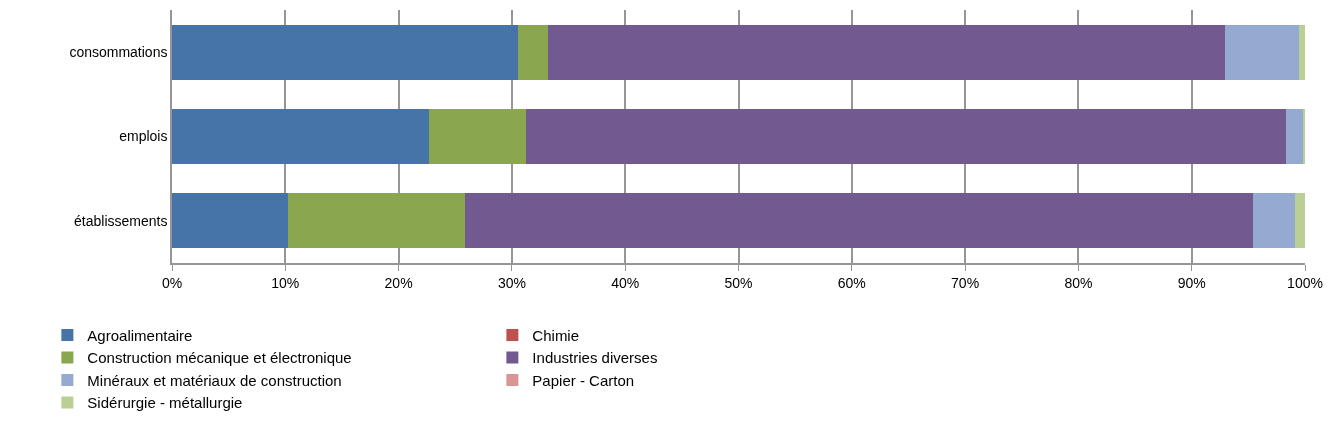 The height and width of the screenshot is (443, 1338). Describe the element at coordinates (398, 282) in the screenshot. I see `x-tick-label: 20%` at that location.